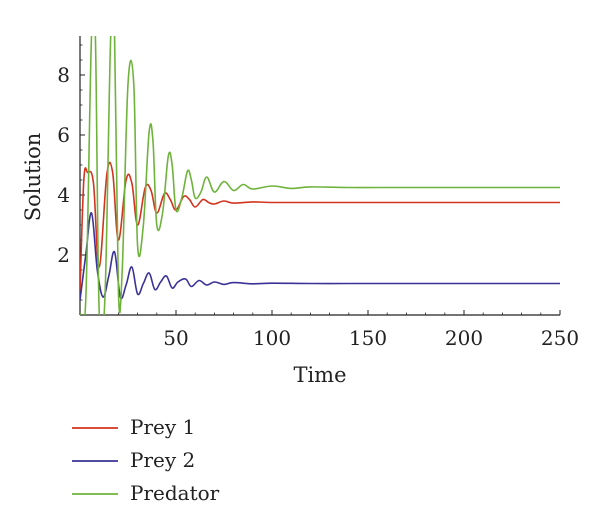  I want to click on x-ticks: 50 100 150 200 250, so click(338, 330).